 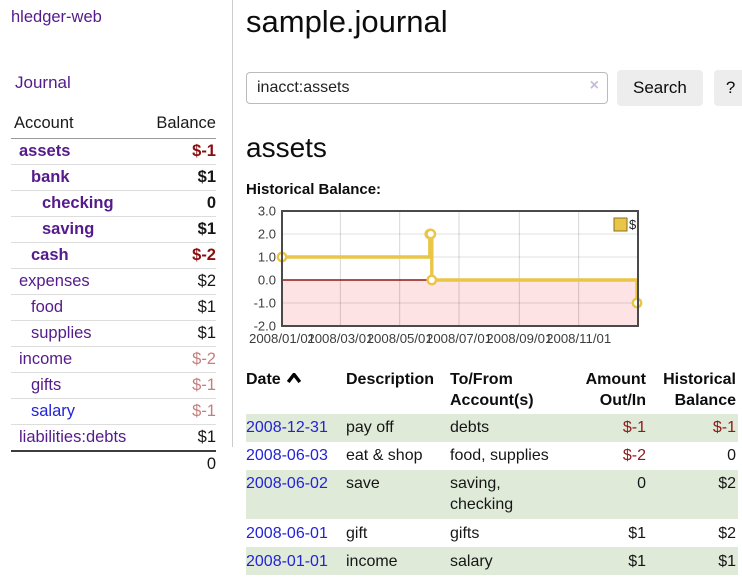 I want to click on svg-text: 2008/11/01, so click(x=578, y=338).